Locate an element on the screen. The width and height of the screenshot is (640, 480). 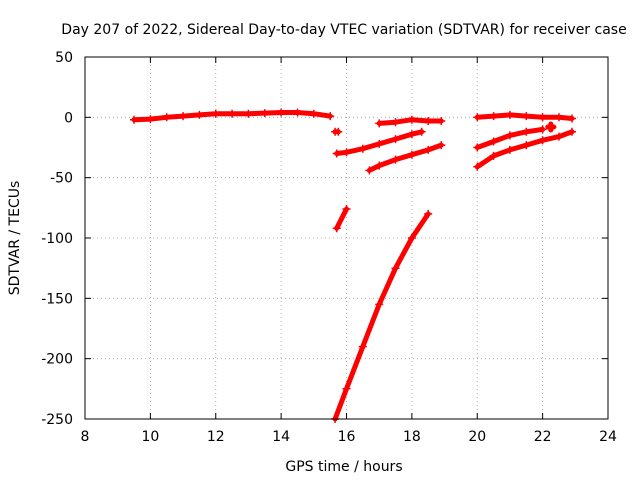
x-tick-label: 10 is located at coordinates (150, 437).